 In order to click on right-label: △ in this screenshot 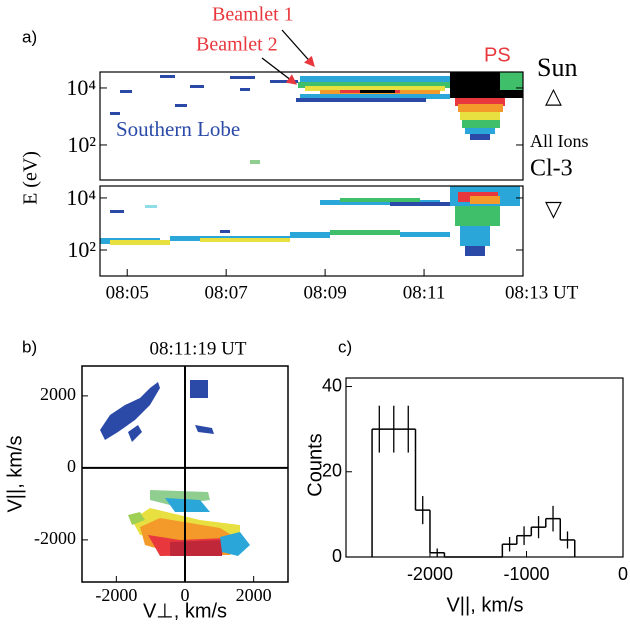, I will do `click(553, 95)`.